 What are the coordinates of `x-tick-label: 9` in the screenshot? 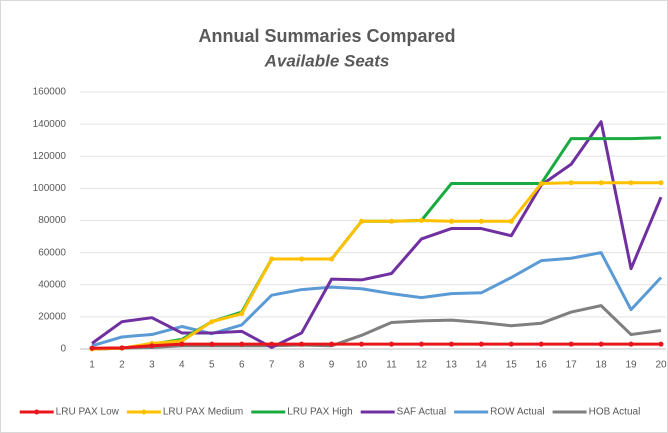 It's located at (332, 365).